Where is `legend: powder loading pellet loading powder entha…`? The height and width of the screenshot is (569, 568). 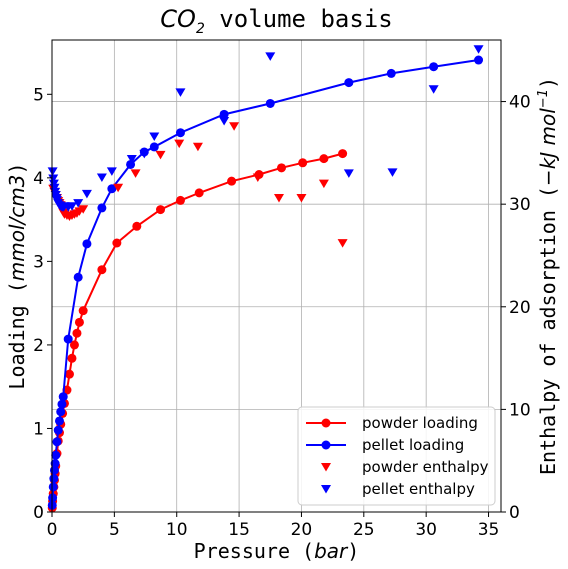
legend: powder loading pellet loading powder entha… is located at coordinates (396, 456).